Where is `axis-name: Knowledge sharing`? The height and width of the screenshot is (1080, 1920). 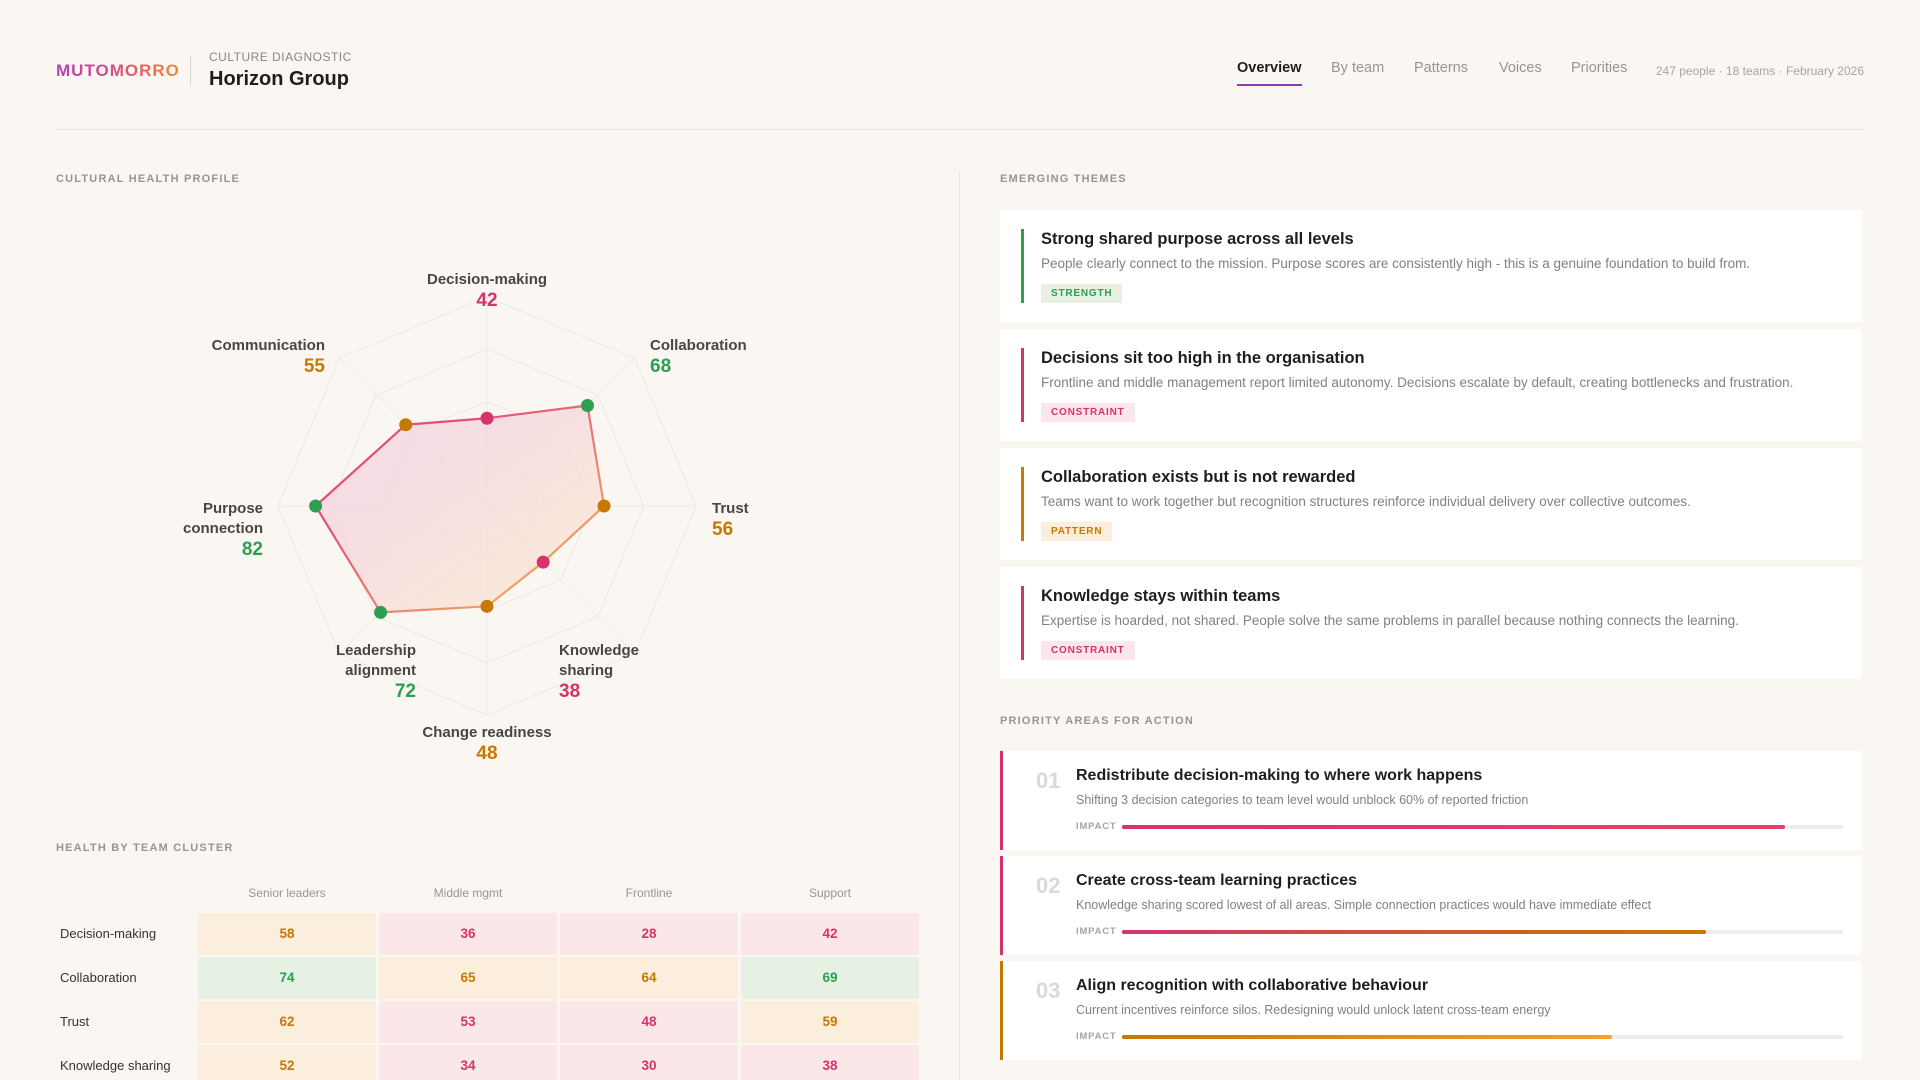 axis-name: Knowledge sharing is located at coordinates (599, 660).